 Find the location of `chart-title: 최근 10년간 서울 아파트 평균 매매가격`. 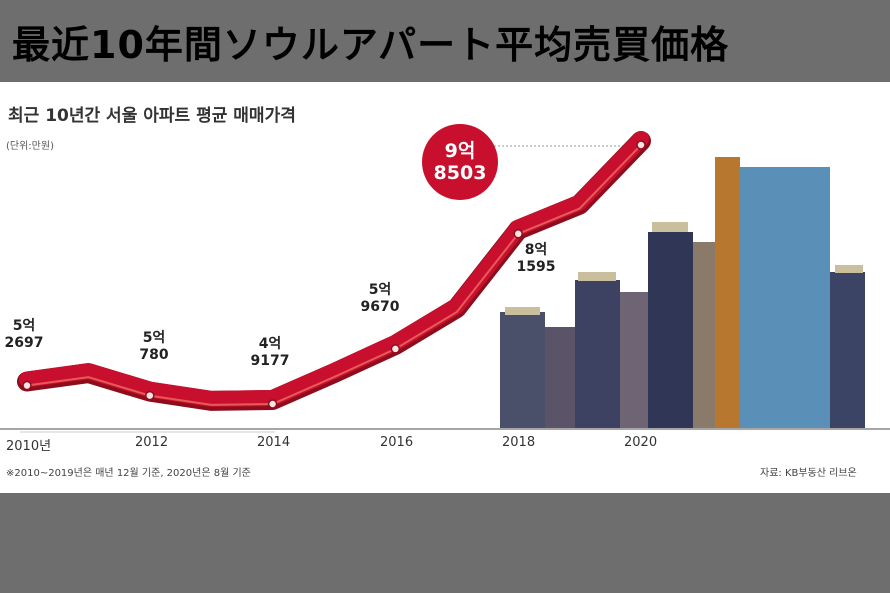

chart-title: 최근 10년간 서울 아파트 평균 매매가격 is located at coordinates (152, 116).